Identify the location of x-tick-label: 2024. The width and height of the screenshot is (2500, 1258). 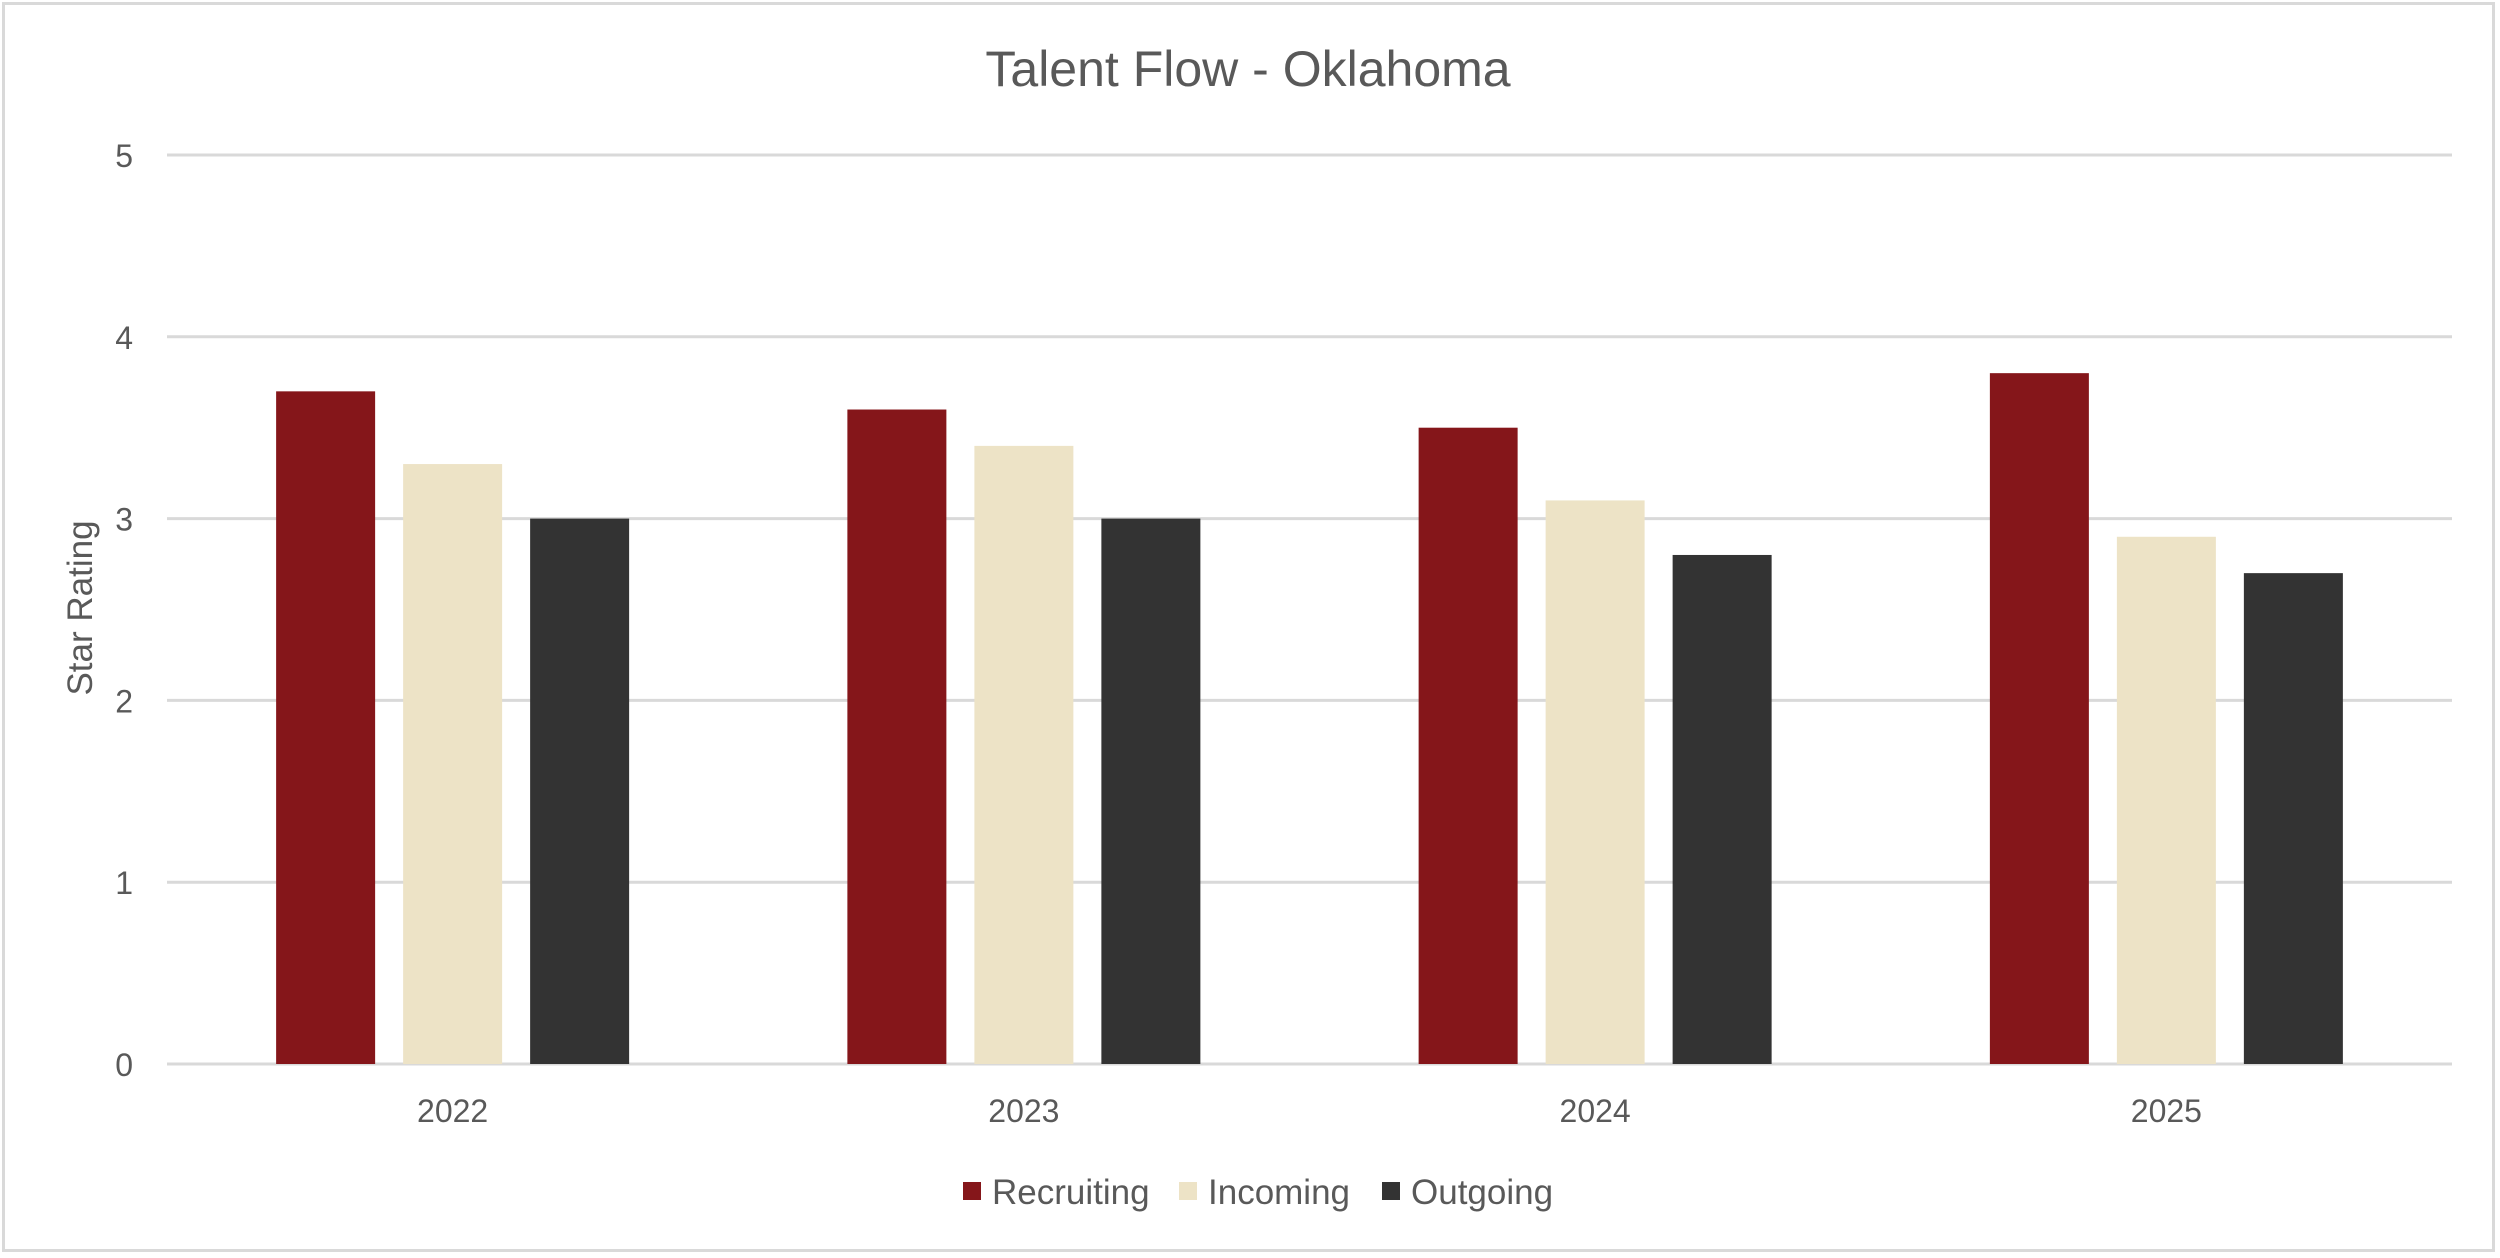
(1595, 1111).